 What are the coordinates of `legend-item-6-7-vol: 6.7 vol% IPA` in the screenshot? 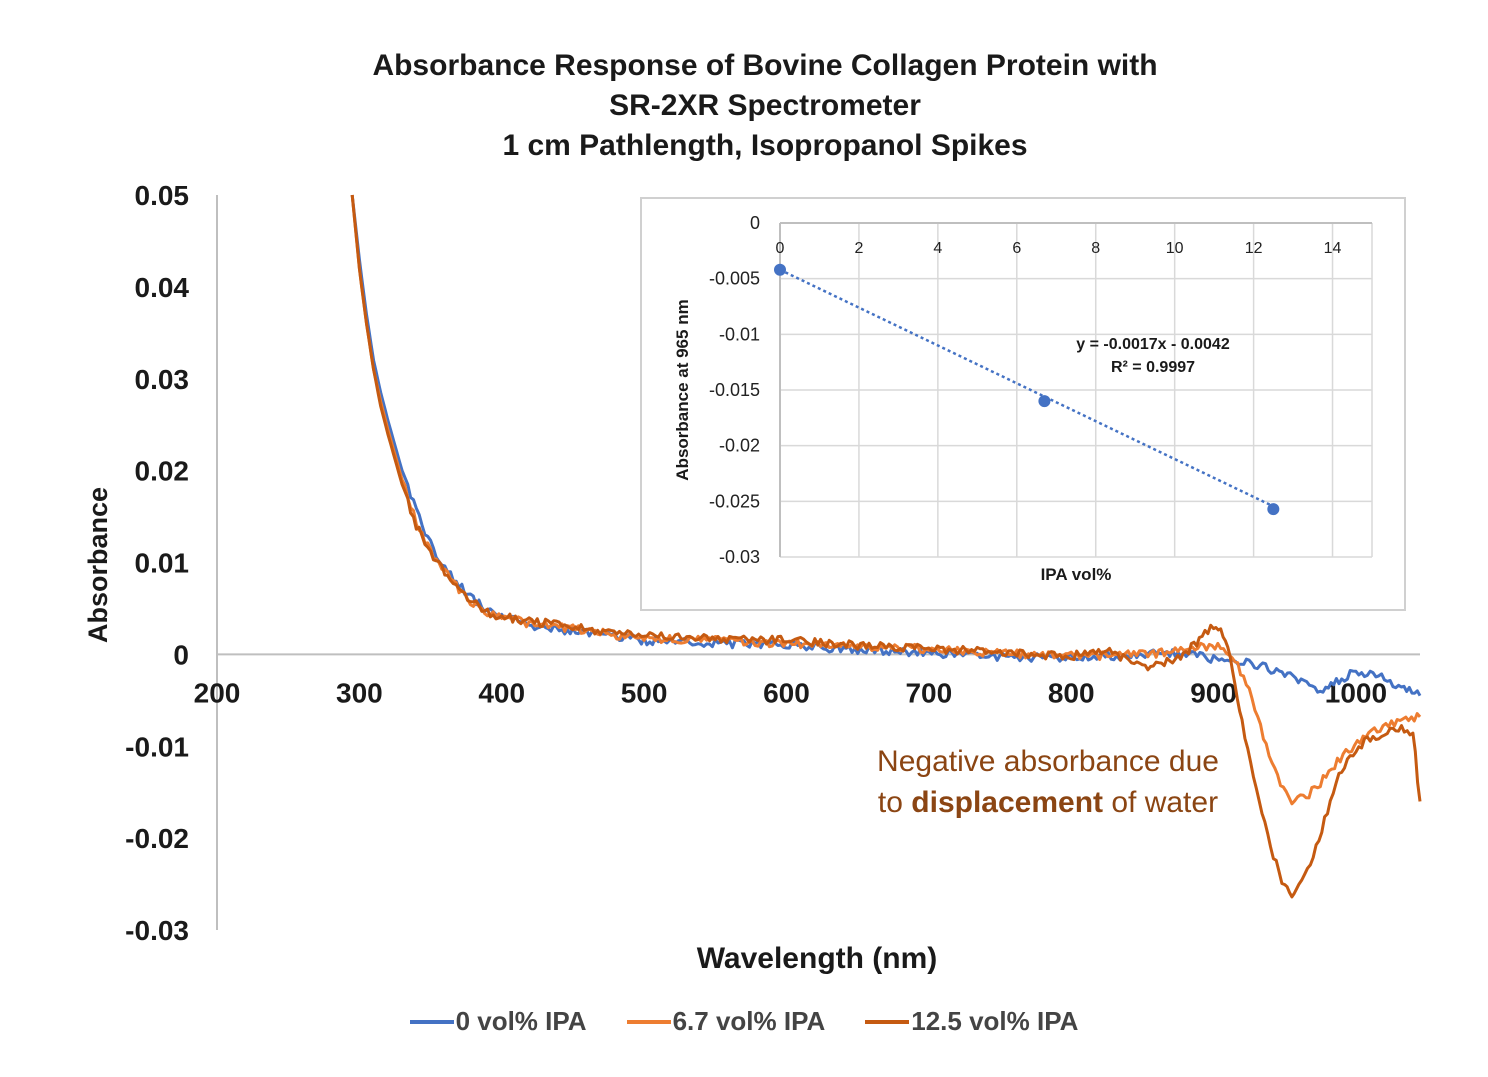 It's located at (726, 1021).